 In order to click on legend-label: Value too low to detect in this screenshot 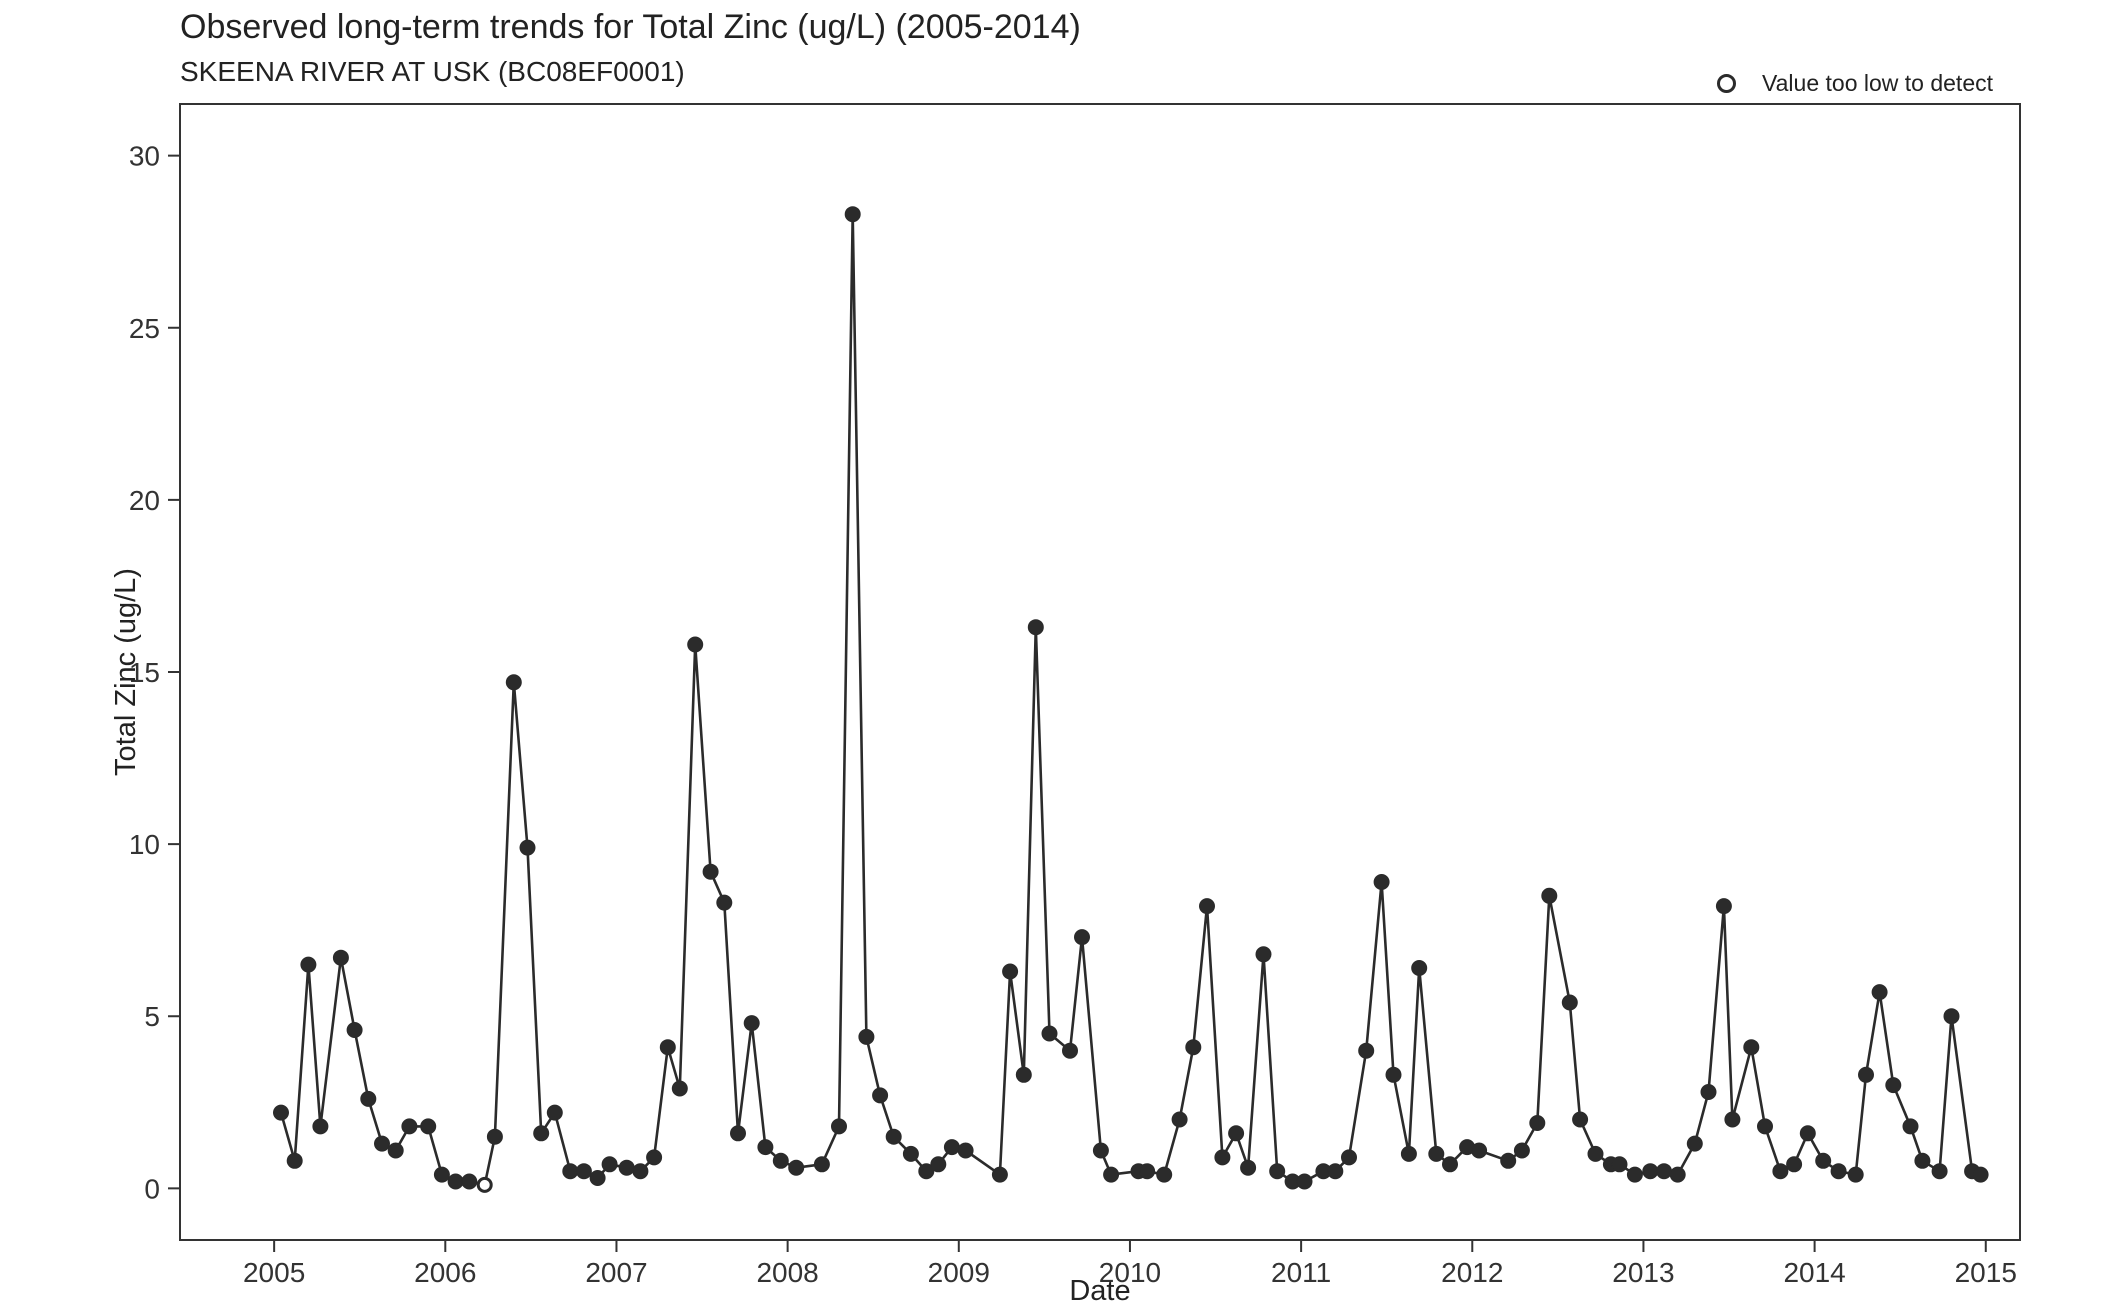, I will do `click(1877, 82)`.